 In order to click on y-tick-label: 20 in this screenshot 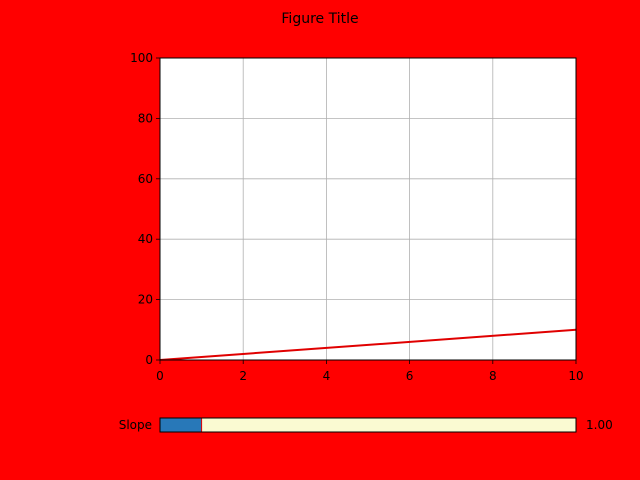, I will do `click(145, 300)`.